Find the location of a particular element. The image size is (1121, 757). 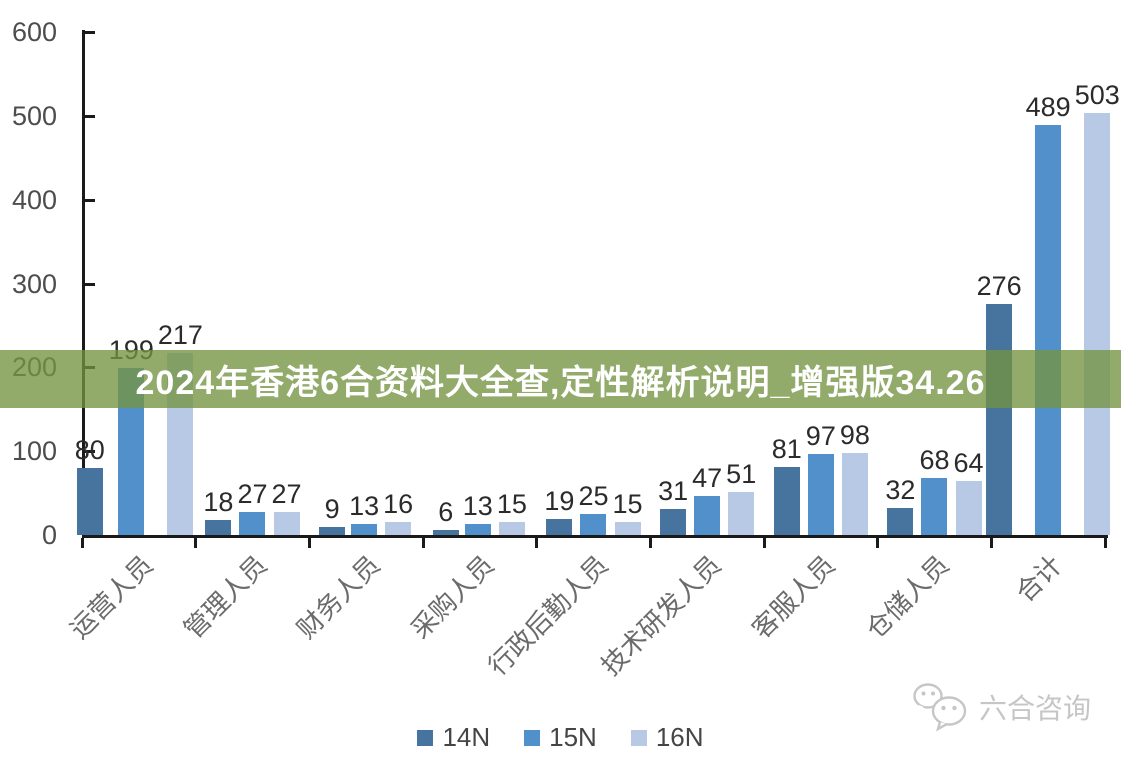

bar-column: 13 is located at coordinates (478, 514).